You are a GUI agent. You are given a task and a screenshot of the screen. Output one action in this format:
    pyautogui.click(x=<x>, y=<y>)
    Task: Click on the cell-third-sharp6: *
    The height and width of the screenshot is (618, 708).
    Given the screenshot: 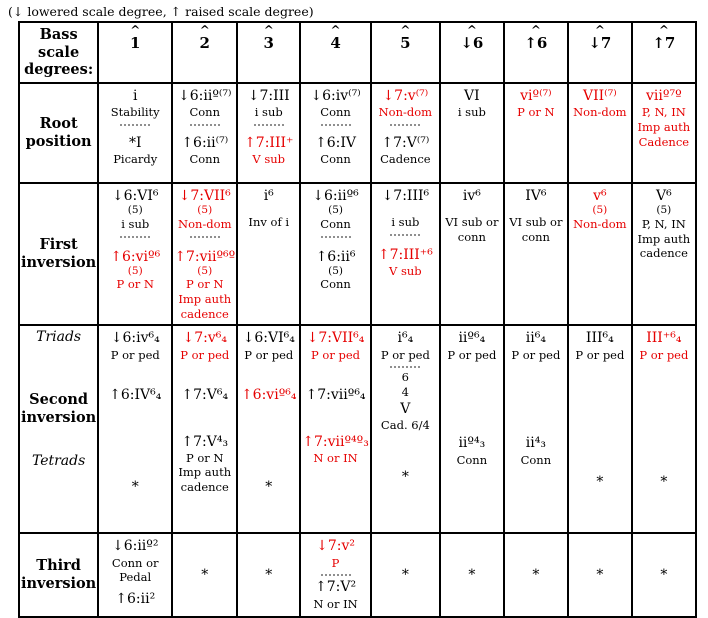 What is the action you would take?
    pyautogui.click(x=535, y=575)
    